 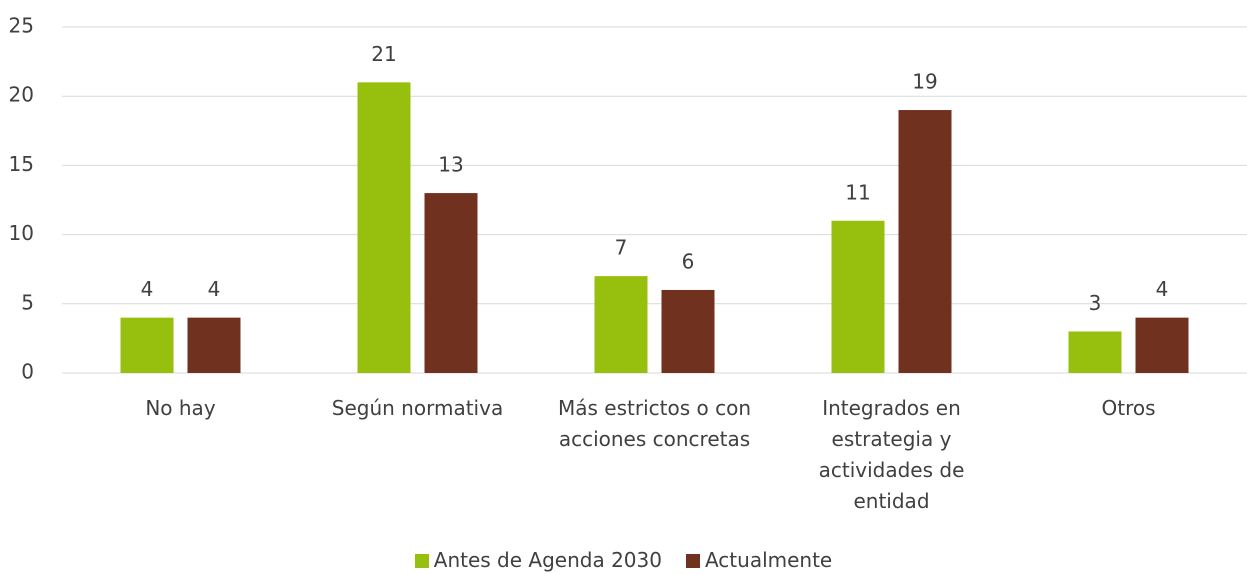 I want to click on data-label: 19, so click(x=924, y=82).